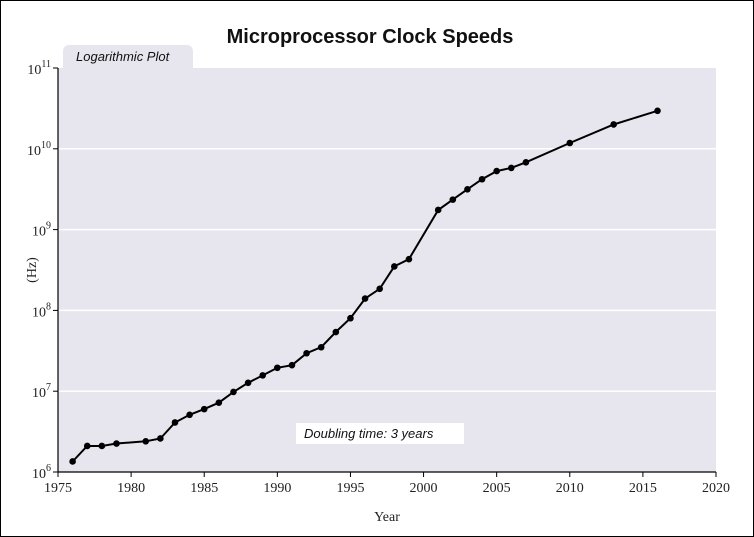 This screenshot has height=537, width=754. What do you see at coordinates (131, 488) in the screenshot?
I see `x-tick-label: 1980` at bounding box center [131, 488].